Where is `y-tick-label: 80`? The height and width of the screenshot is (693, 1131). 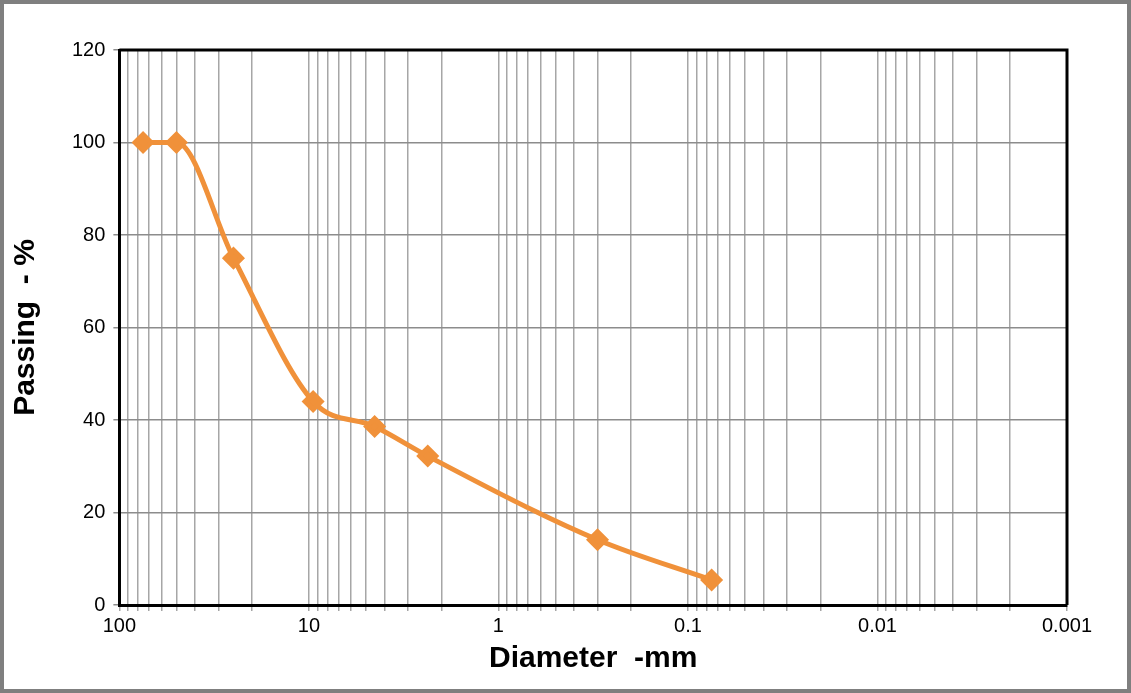 y-tick-label: 80 is located at coordinates (94, 233).